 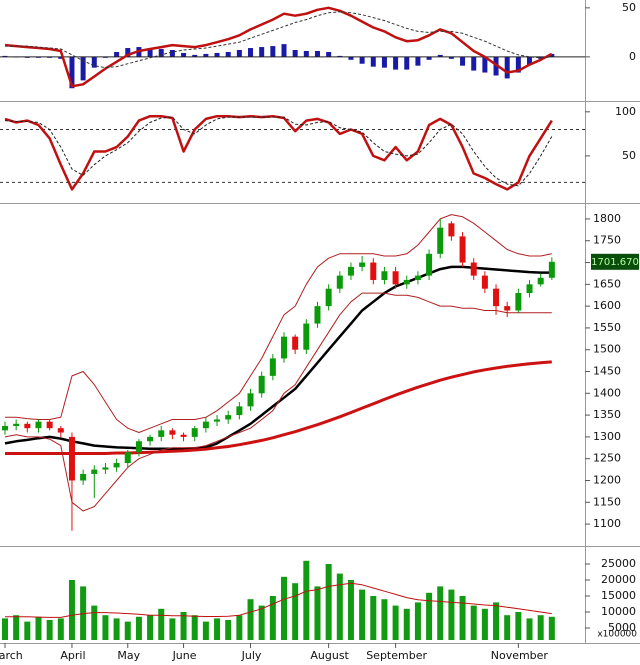 What do you see at coordinates (617, 635) in the screenshot?
I see `y-unit-label: x100000` at bounding box center [617, 635].